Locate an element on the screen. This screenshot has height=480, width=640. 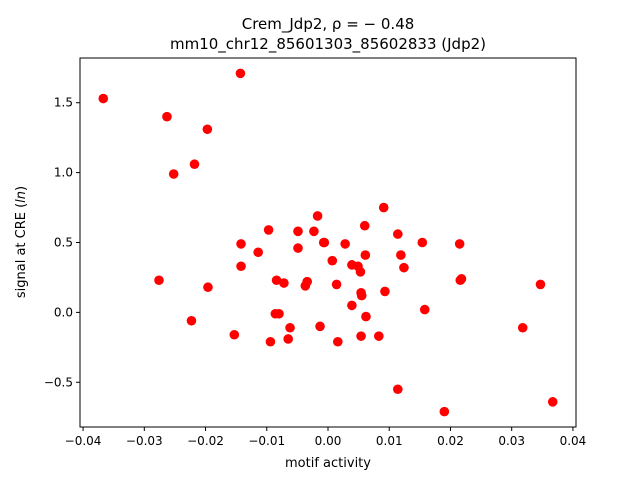
x-tick-label: 0.00 is located at coordinates (328, 441).